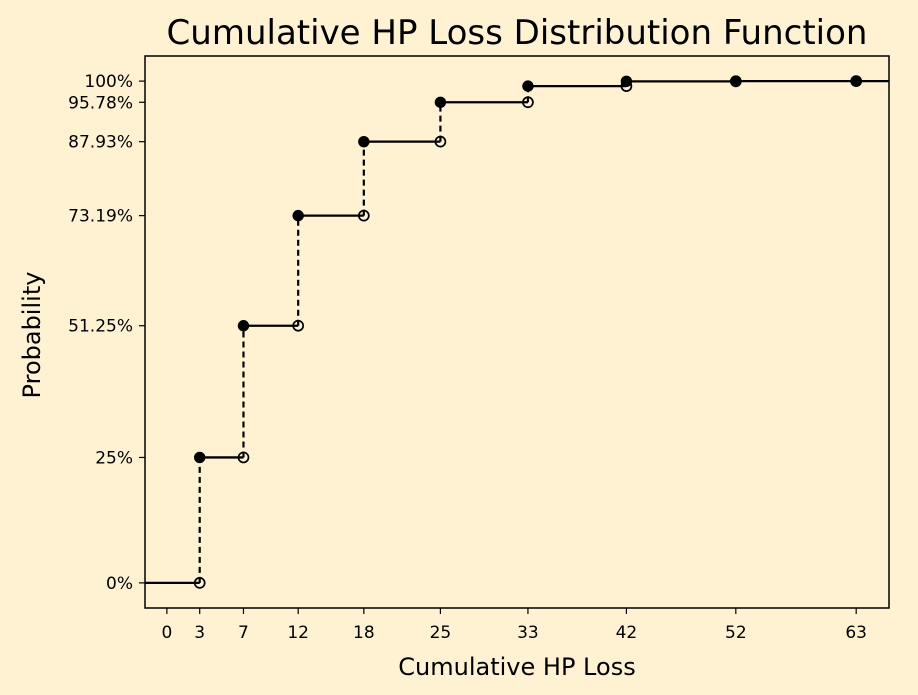 The height and width of the screenshot is (695, 918). Describe the element at coordinates (199, 633) in the screenshot. I see `x-tick-label: 3` at that location.